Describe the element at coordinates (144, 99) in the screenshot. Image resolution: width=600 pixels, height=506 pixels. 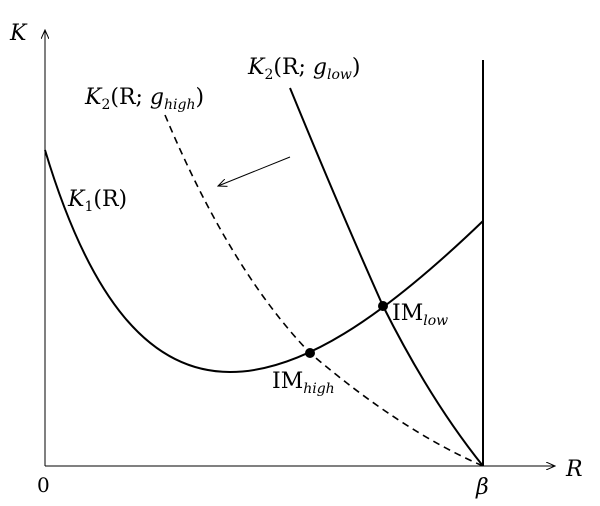
I see `k2-high-label: K2(R; ghigh)` at that location.